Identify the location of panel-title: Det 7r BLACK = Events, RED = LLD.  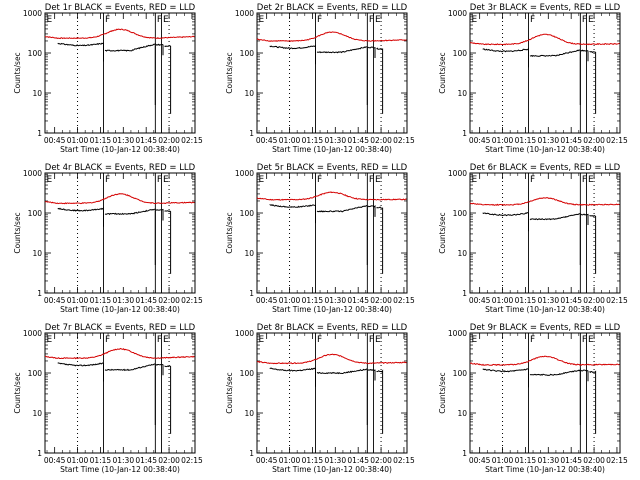
(120, 328).